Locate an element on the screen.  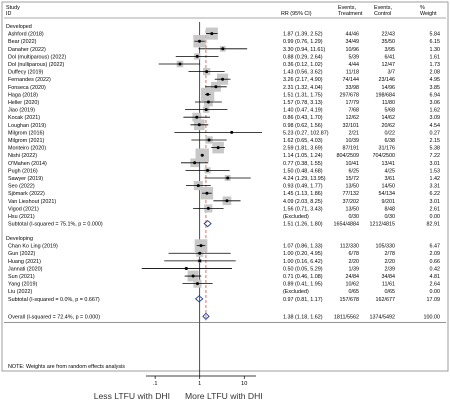
rr-ci-text: 0.50 (0.05, 5.29) is located at coordinates (303, 269).